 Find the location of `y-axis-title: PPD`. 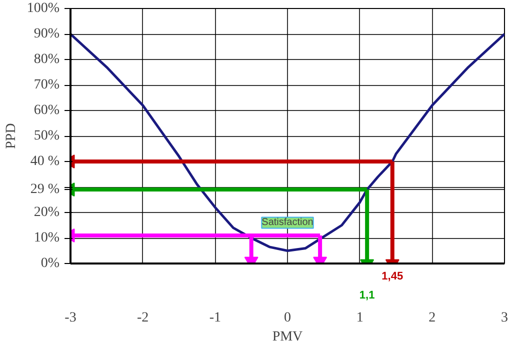

y-axis-title: PPD is located at coordinates (11, 136).